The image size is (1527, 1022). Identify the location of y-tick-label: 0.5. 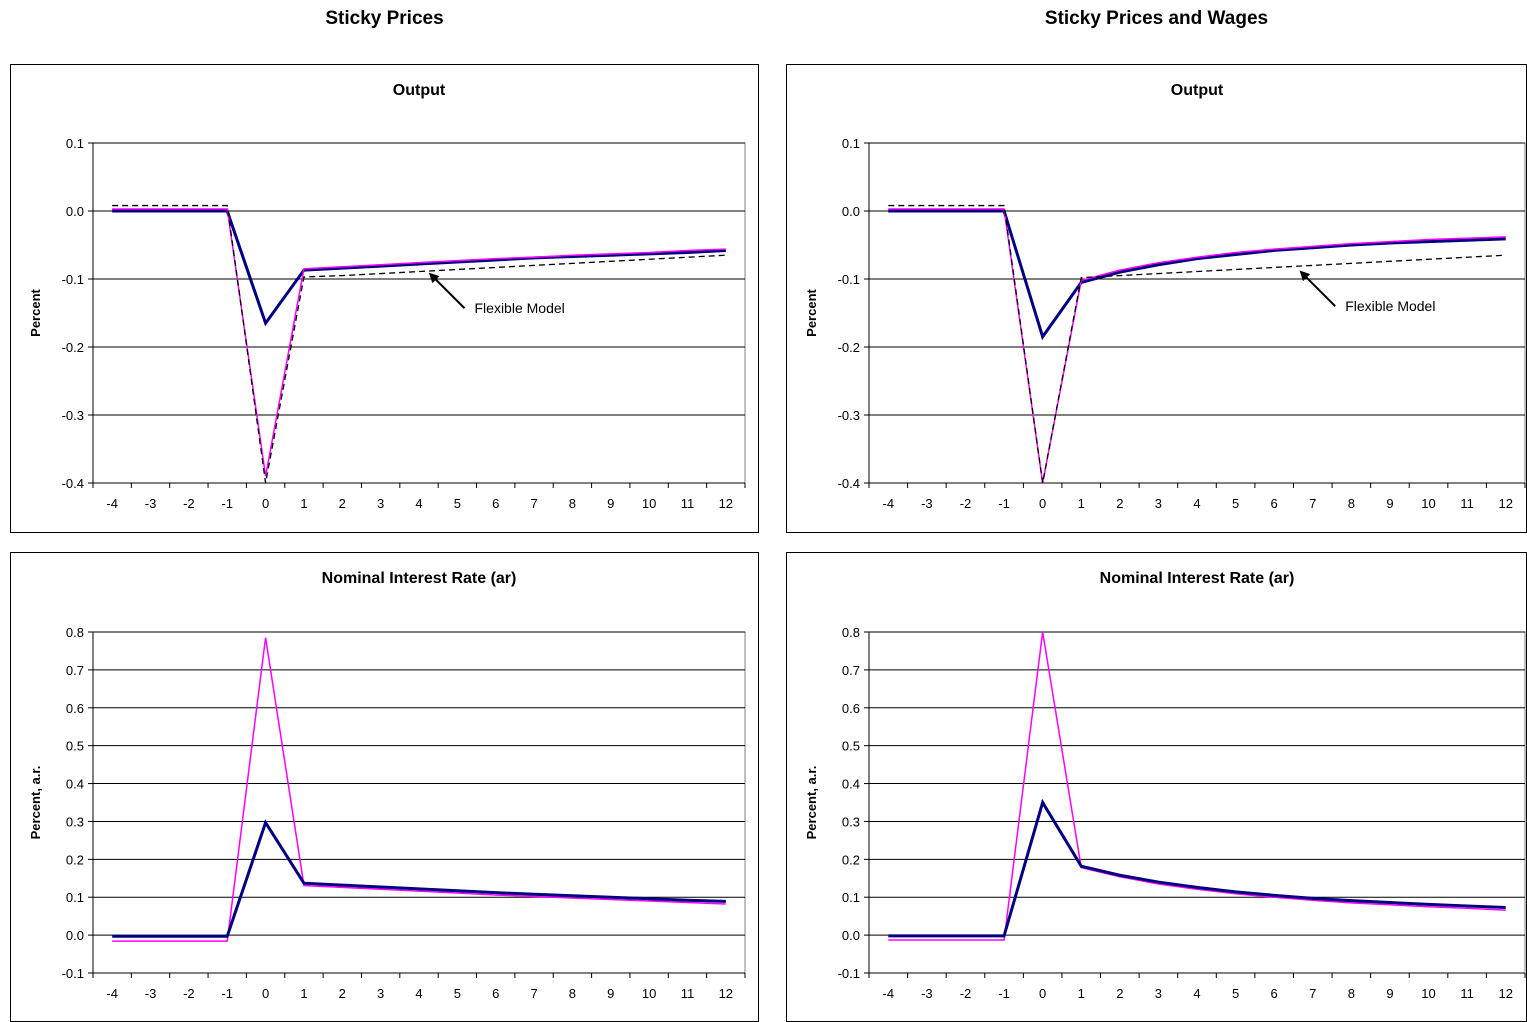
(75, 746).